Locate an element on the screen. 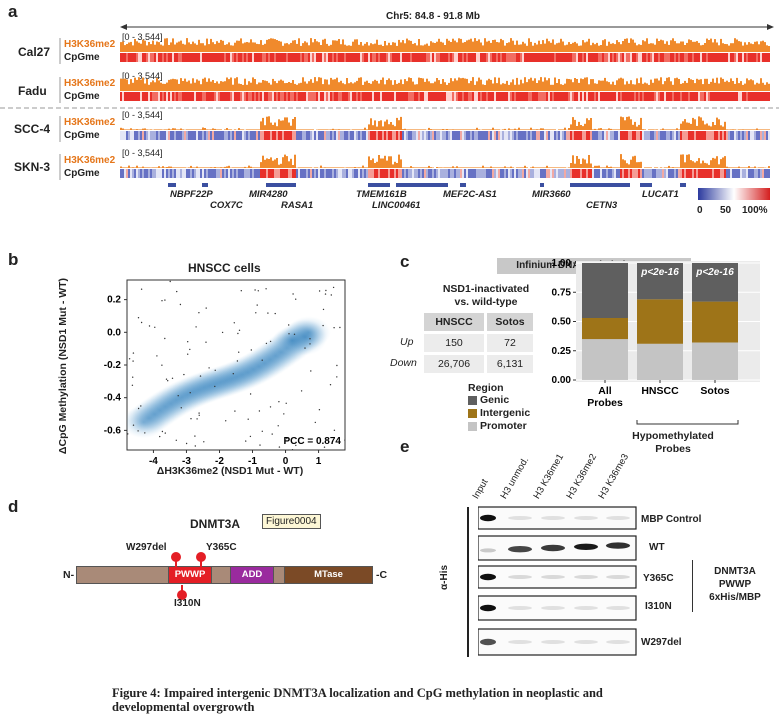  lane-label: Input is located at coordinates (480, 489).